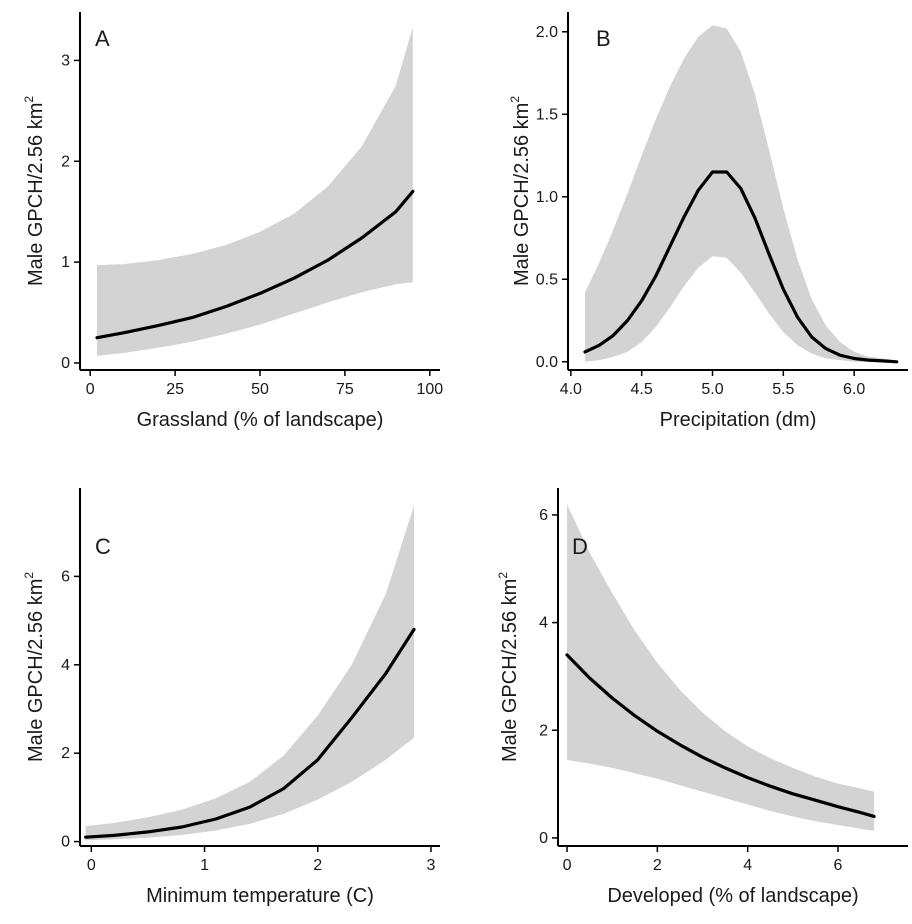 The width and height of the screenshot is (912, 924). I want to click on y-tick-label: 3, so click(65, 60).